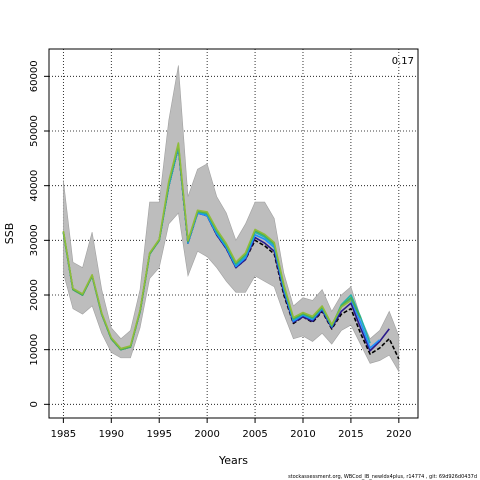  I want to click on y-tick-label: 40000, so click(34, 186).